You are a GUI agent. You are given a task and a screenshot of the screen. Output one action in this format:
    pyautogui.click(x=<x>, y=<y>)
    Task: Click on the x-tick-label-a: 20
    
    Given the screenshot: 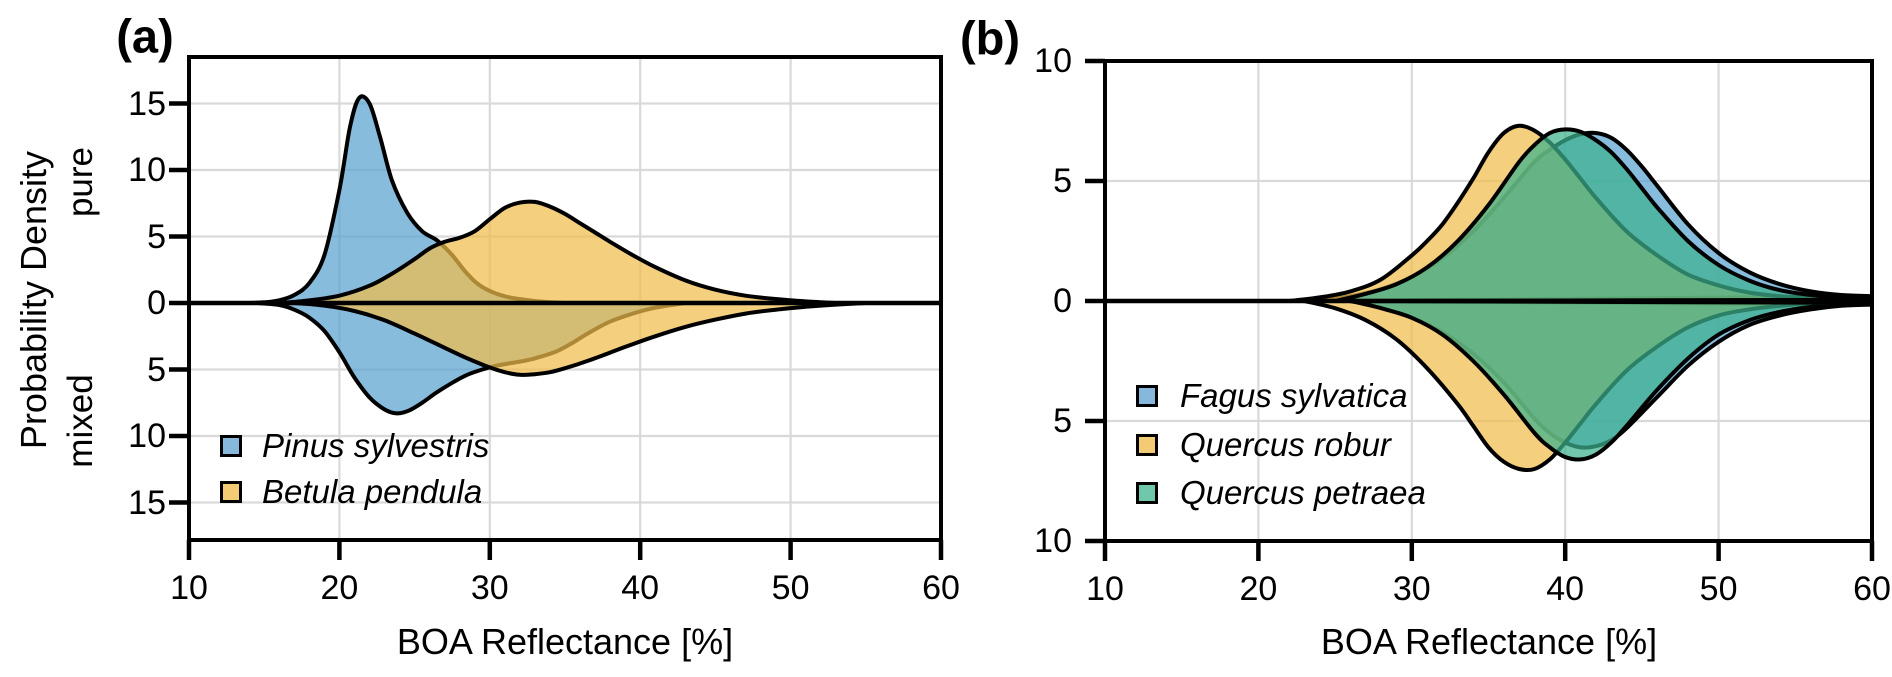 What is the action you would take?
    pyautogui.click(x=339, y=588)
    